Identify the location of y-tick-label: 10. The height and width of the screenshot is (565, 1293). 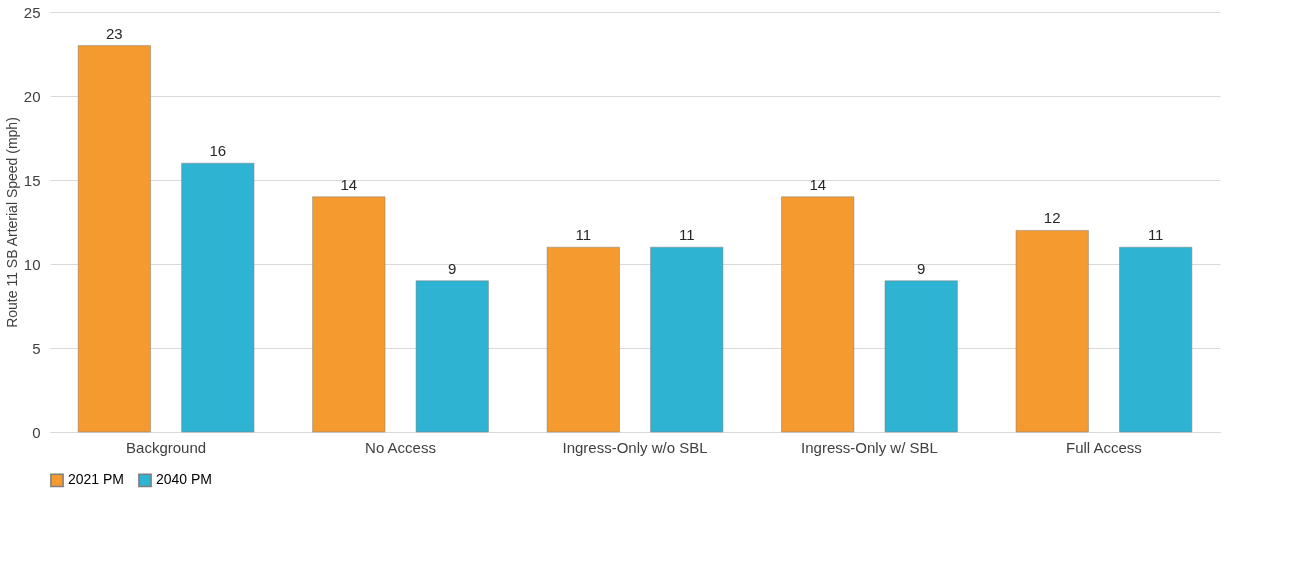
(32, 264).